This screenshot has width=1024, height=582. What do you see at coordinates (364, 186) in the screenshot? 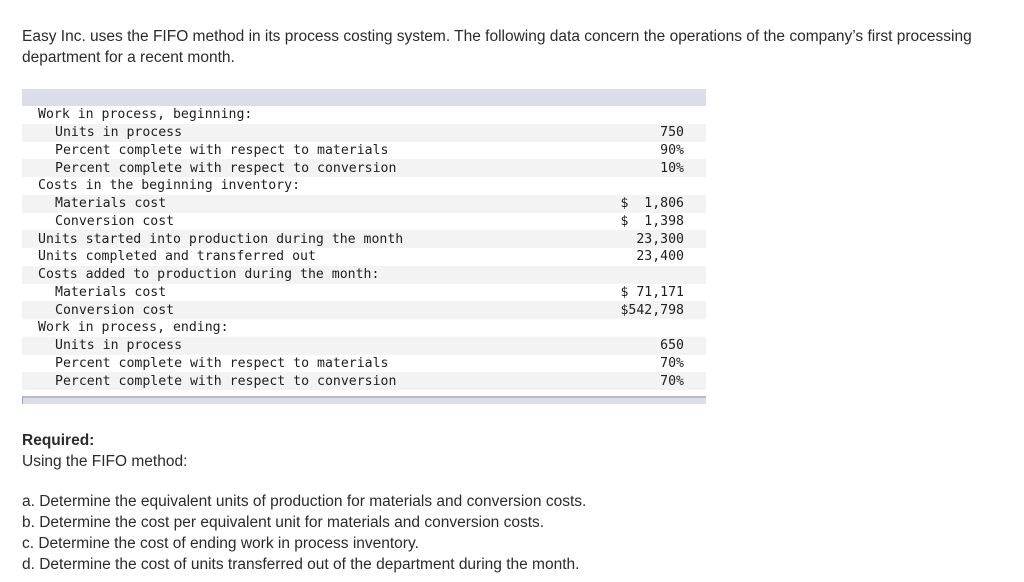
I see `table-row: Costs in the beginning inventory:` at bounding box center [364, 186].